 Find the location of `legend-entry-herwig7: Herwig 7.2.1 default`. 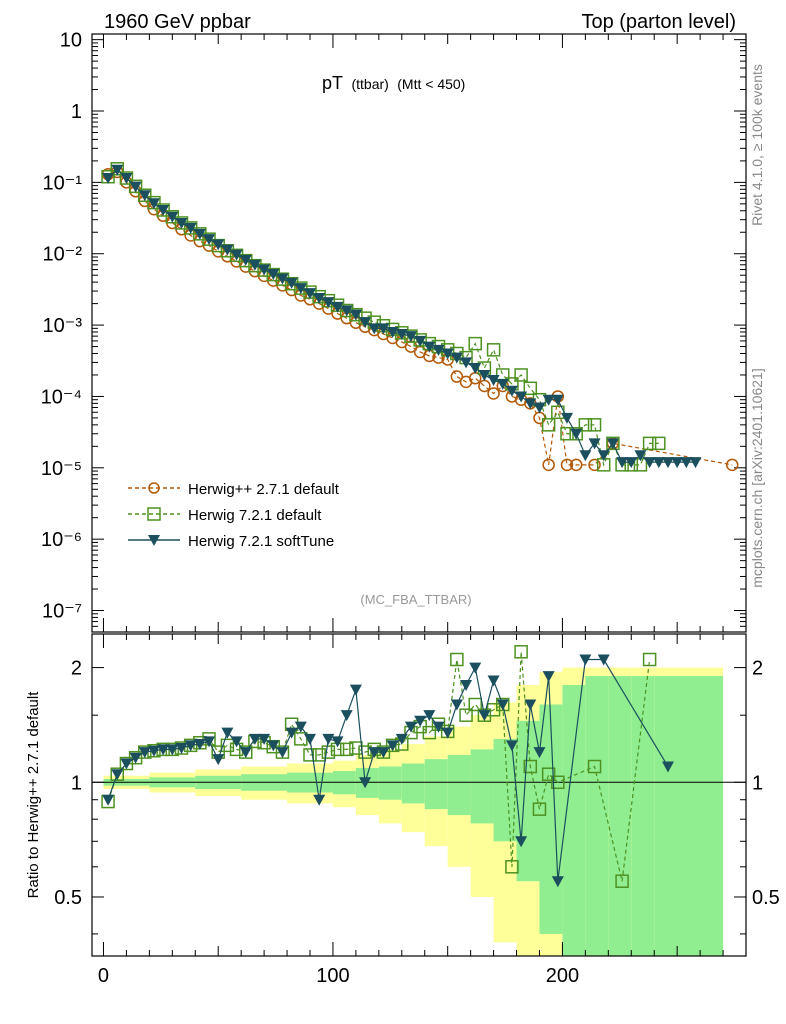

legend-entry-herwig7: Herwig 7.2.1 default is located at coordinates (225, 515).